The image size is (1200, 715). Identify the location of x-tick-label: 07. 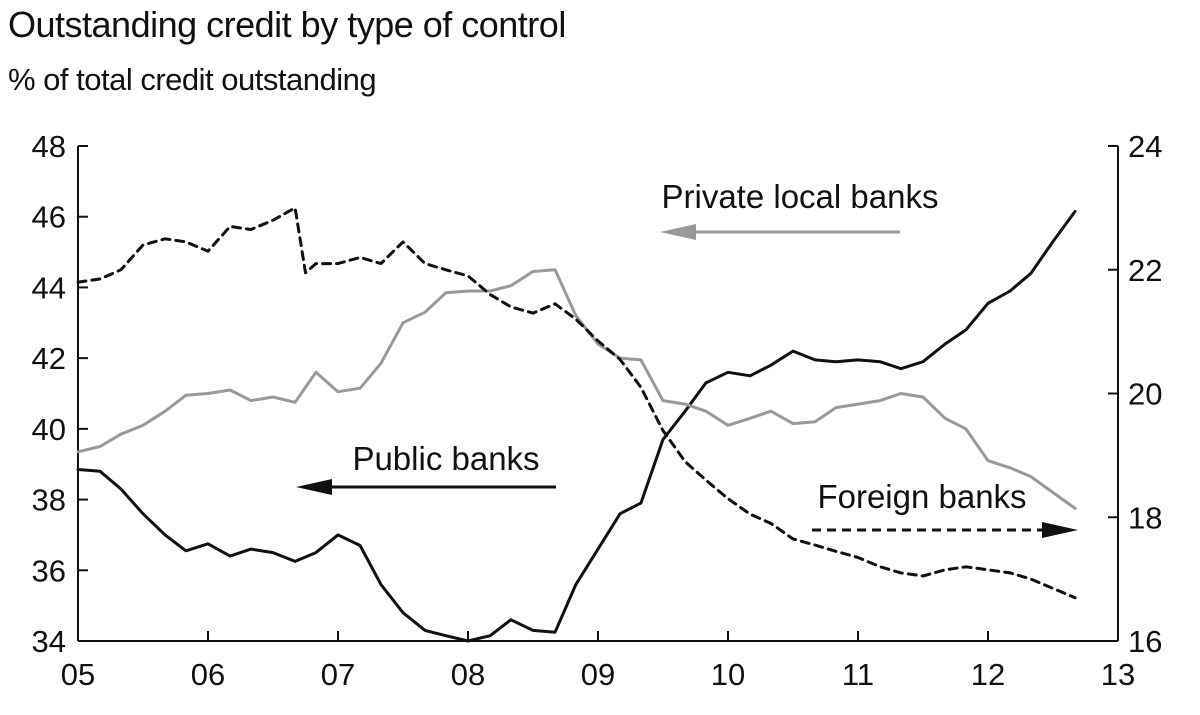
(338, 674).